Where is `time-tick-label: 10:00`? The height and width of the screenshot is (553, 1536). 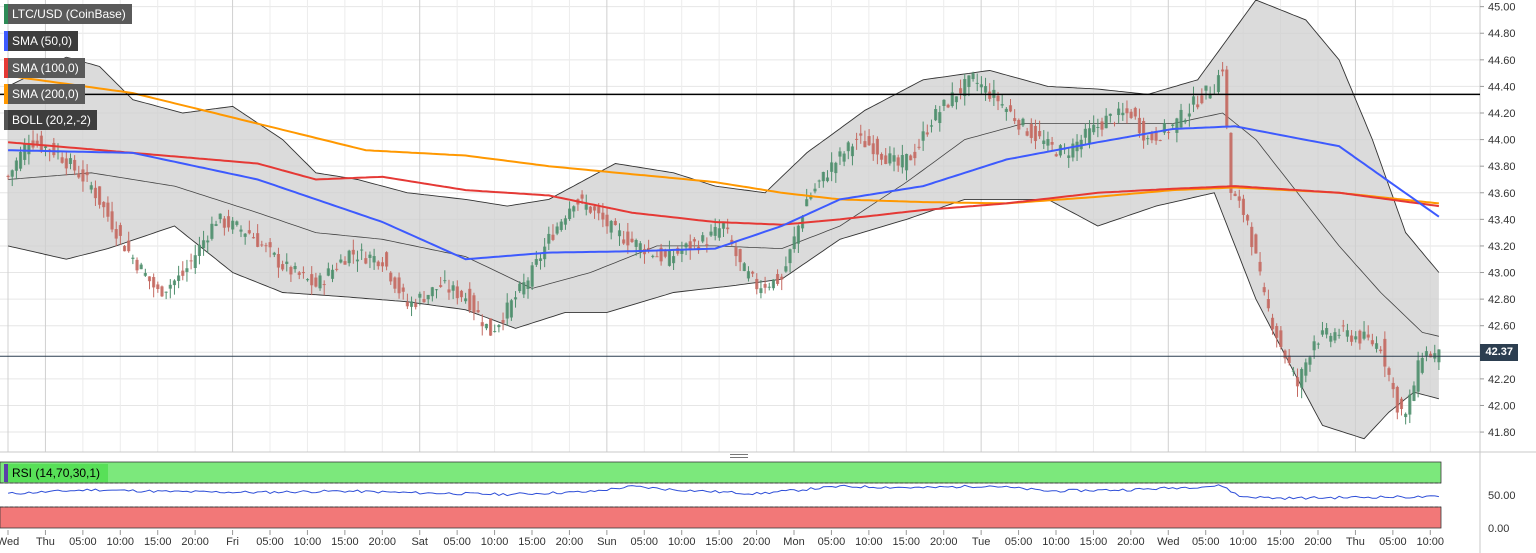
time-tick-label: 10:00 is located at coordinates (869, 542).